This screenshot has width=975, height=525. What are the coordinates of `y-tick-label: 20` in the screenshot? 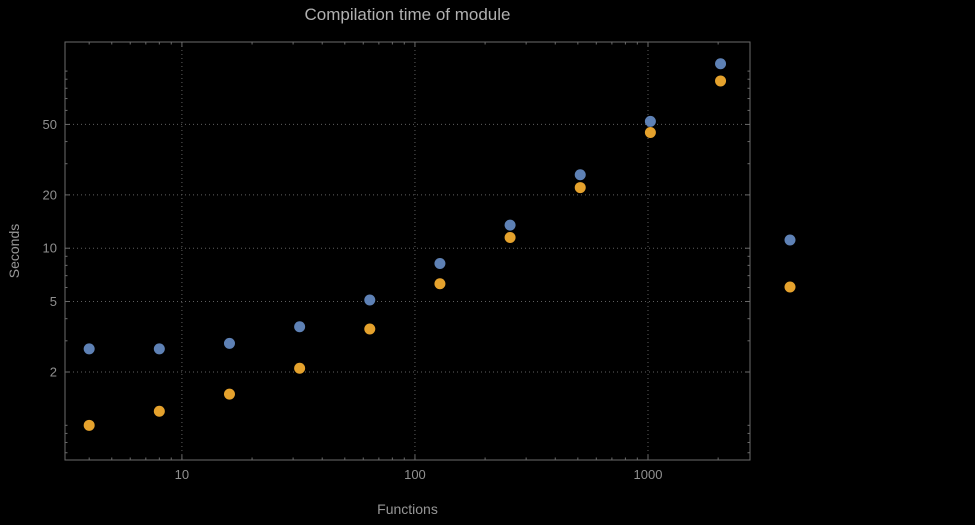 It's located at (50, 194).